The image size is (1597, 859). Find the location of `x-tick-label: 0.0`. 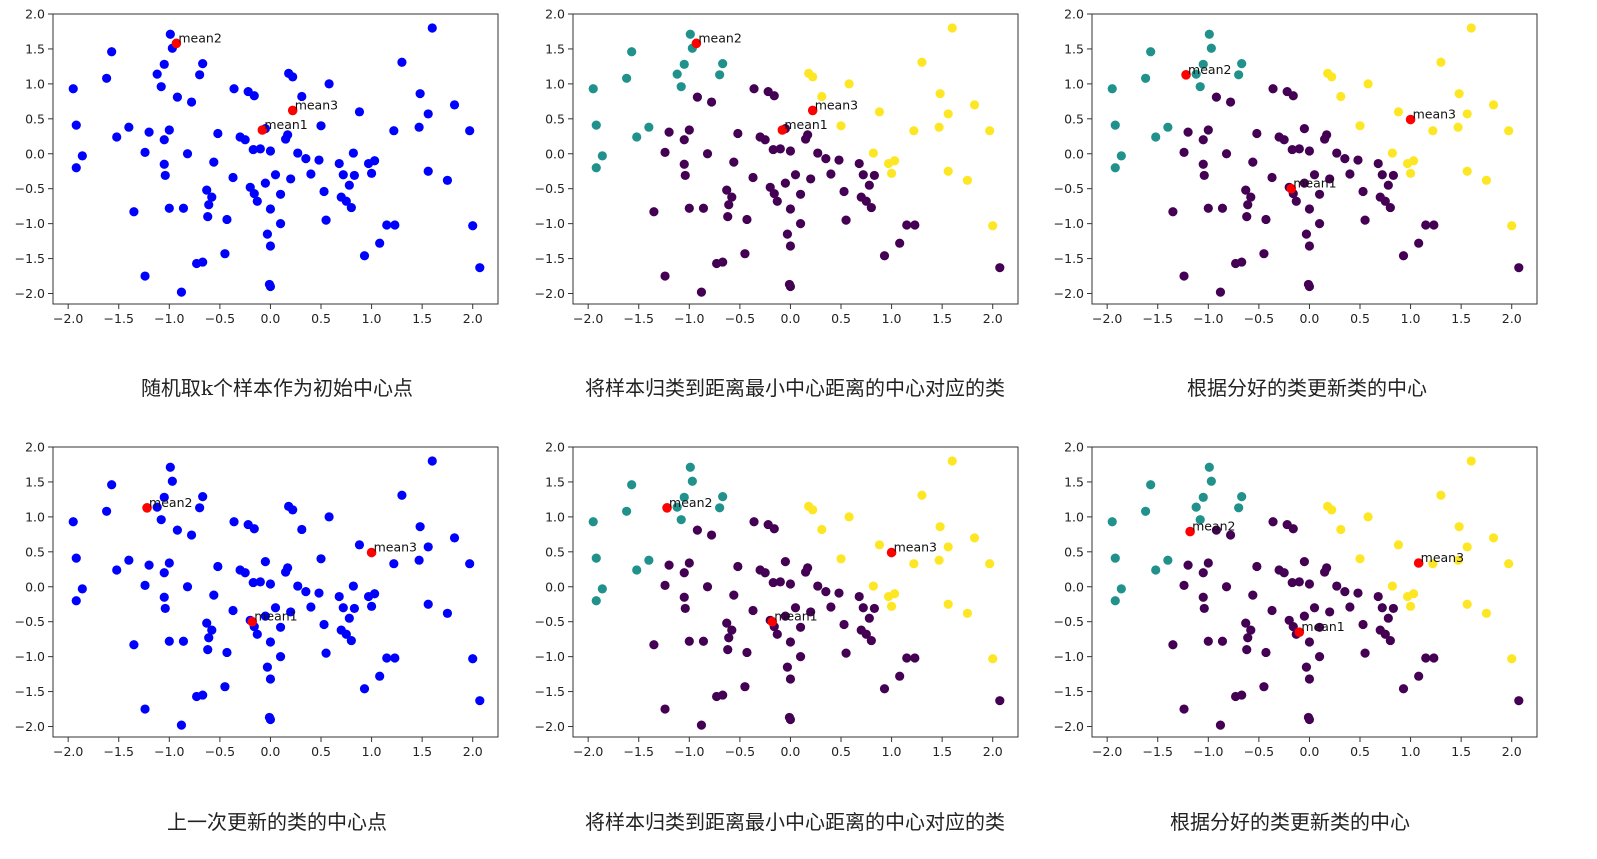

x-tick-label: 0.0 is located at coordinates (270, 318).